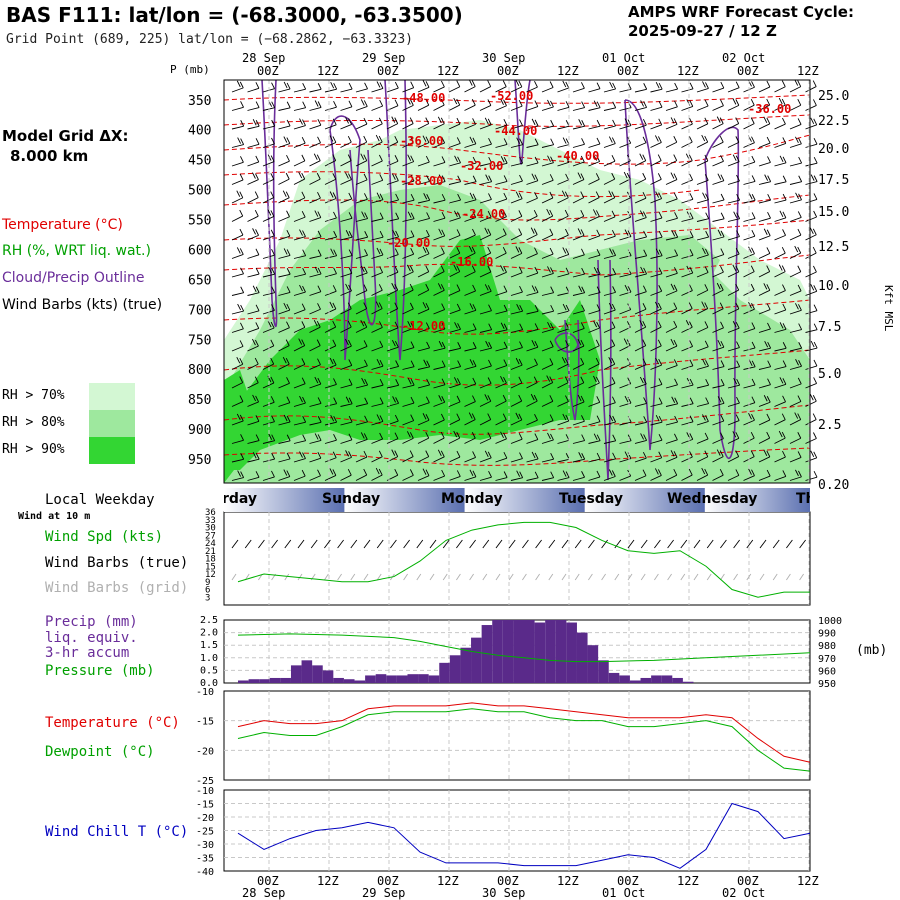 This screenshot has height=900, width=900. Describe the element at coordinates (209, 652) in the screenshot. I see `precip-y-ticks: 0.00.51.01.52.02.5` at that location.